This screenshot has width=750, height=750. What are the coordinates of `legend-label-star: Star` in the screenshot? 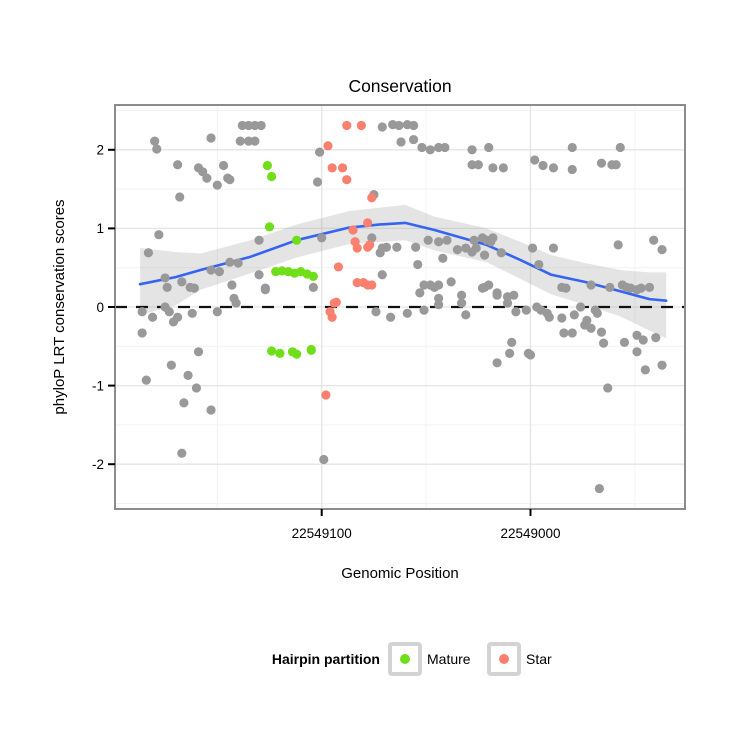 It's located at (539, 659).